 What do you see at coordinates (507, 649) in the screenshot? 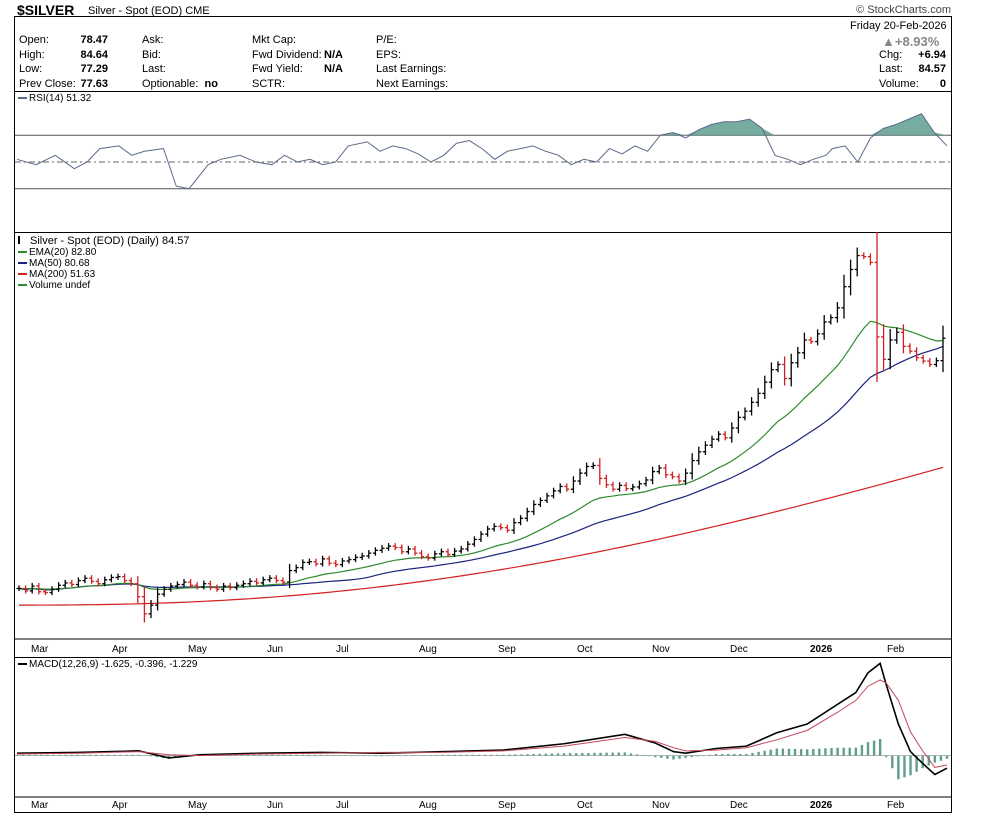
I see `month-label: Sep` at bounding box center [507, 649].